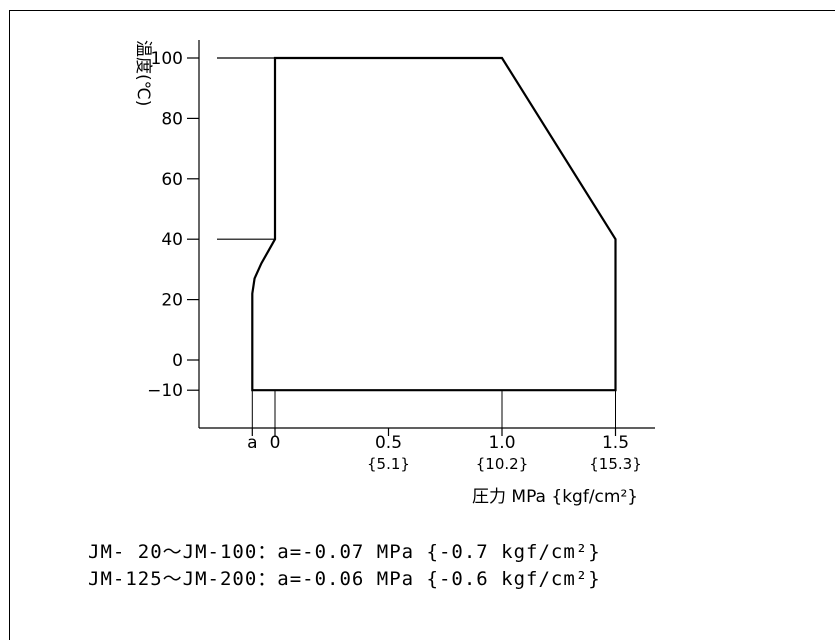  I want to click on x-tick-sublabel: {15.3}, so click(615, 464).